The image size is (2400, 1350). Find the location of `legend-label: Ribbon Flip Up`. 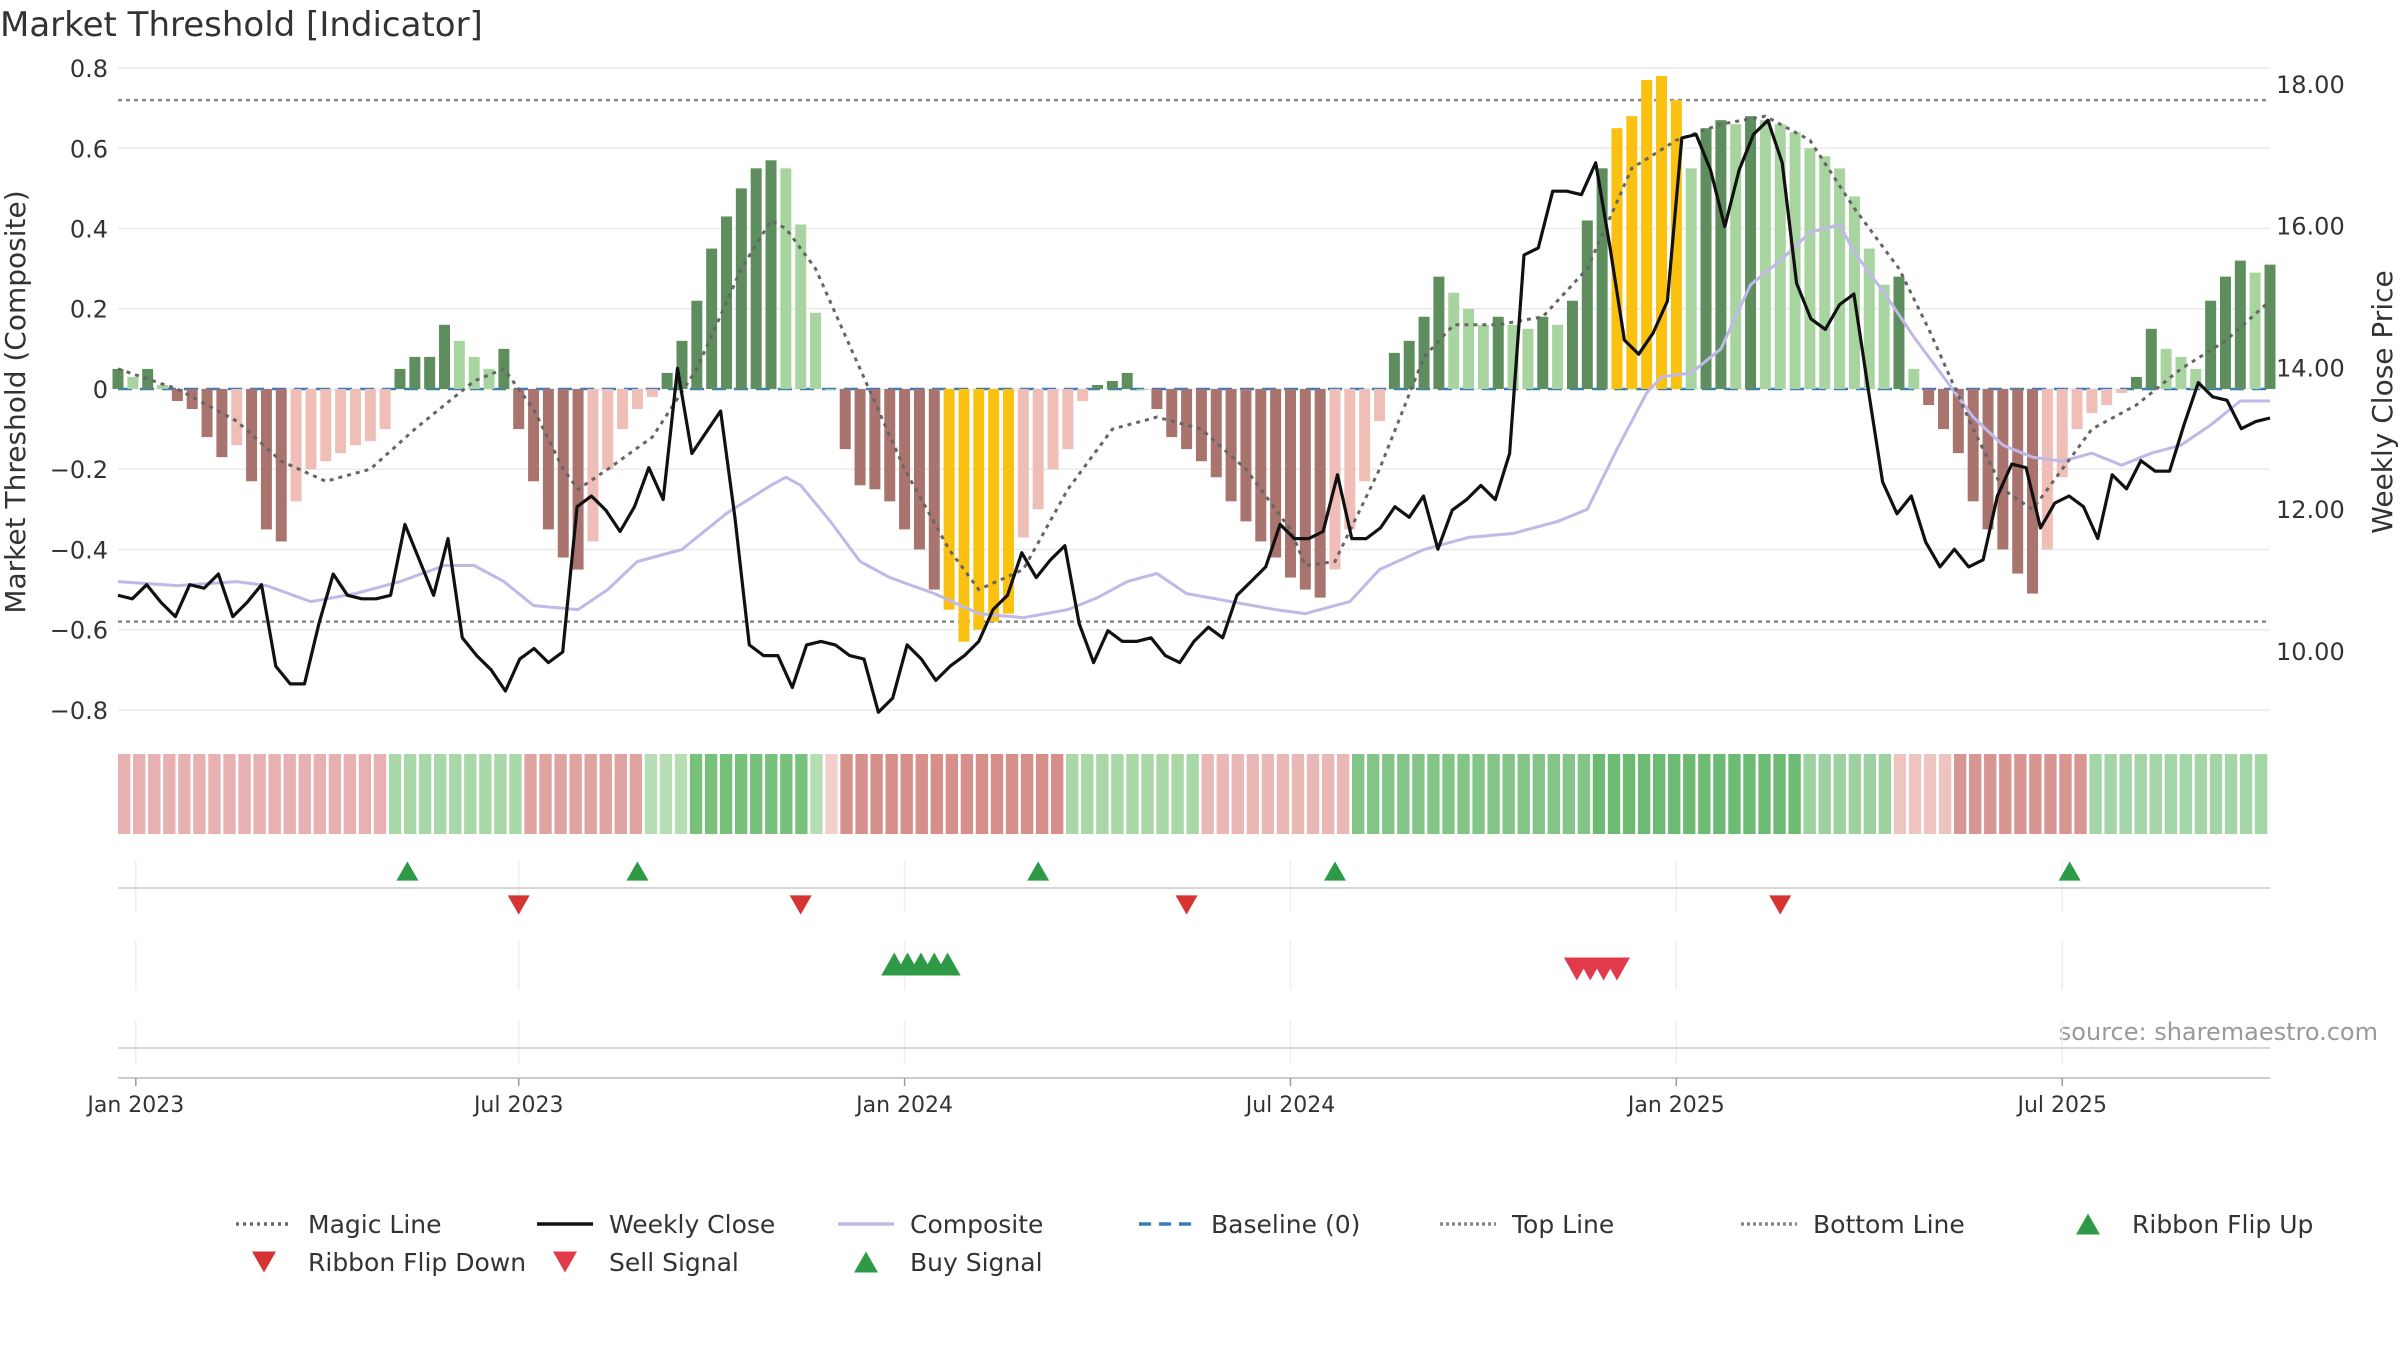

legend-label: Ribbon Flip Up is located at coordinates (2222, 1224).